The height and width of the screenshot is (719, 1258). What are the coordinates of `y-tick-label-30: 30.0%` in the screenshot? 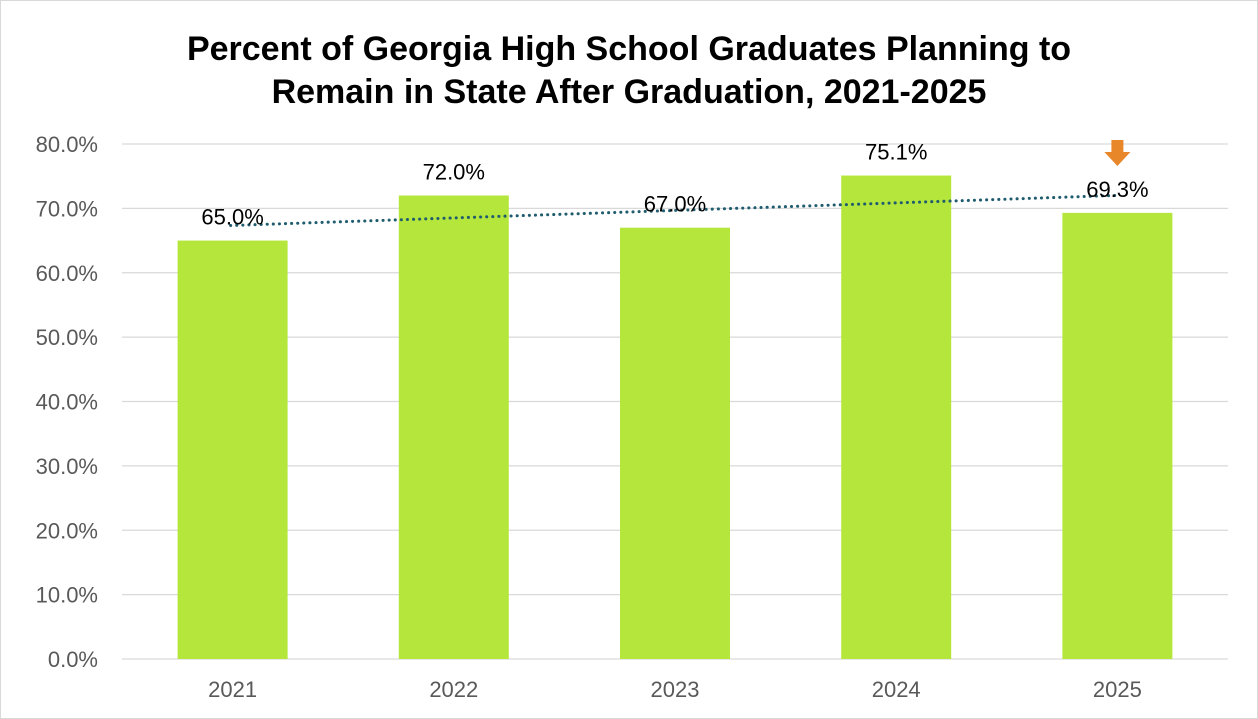 It's located at (67, 466).